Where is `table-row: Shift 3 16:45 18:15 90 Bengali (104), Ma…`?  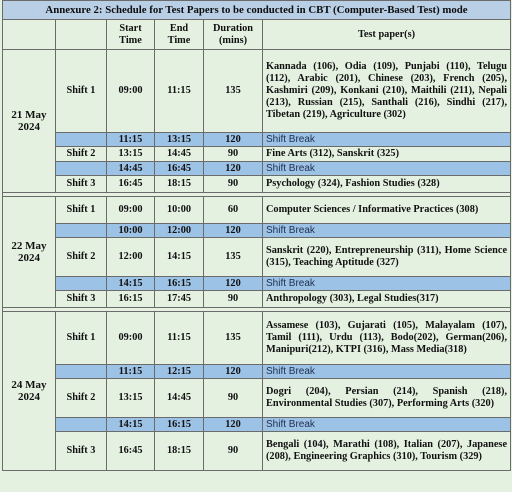
table-row: Shift 3 16:45 18:15 90 Bengali (104), Ma… is located at coordinates (257, 451).